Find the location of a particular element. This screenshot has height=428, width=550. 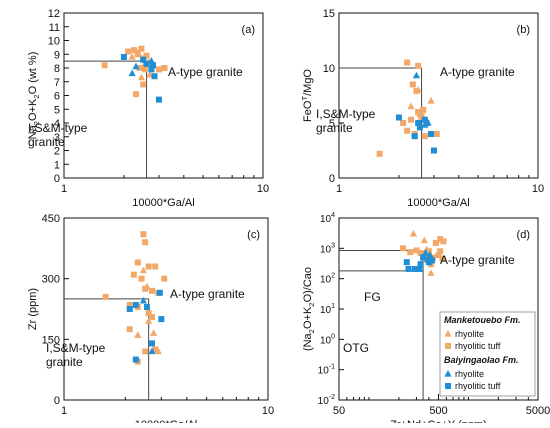

label-part: O (wt %) is located at coordinates (33, 73).